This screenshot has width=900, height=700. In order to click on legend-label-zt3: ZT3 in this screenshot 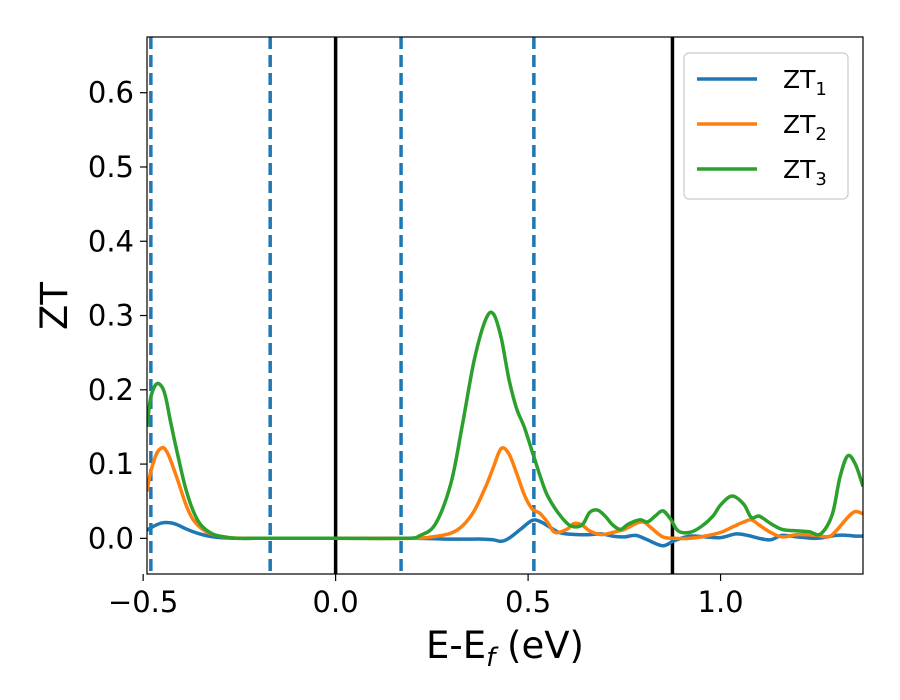, I will do `click(805, 172)`.